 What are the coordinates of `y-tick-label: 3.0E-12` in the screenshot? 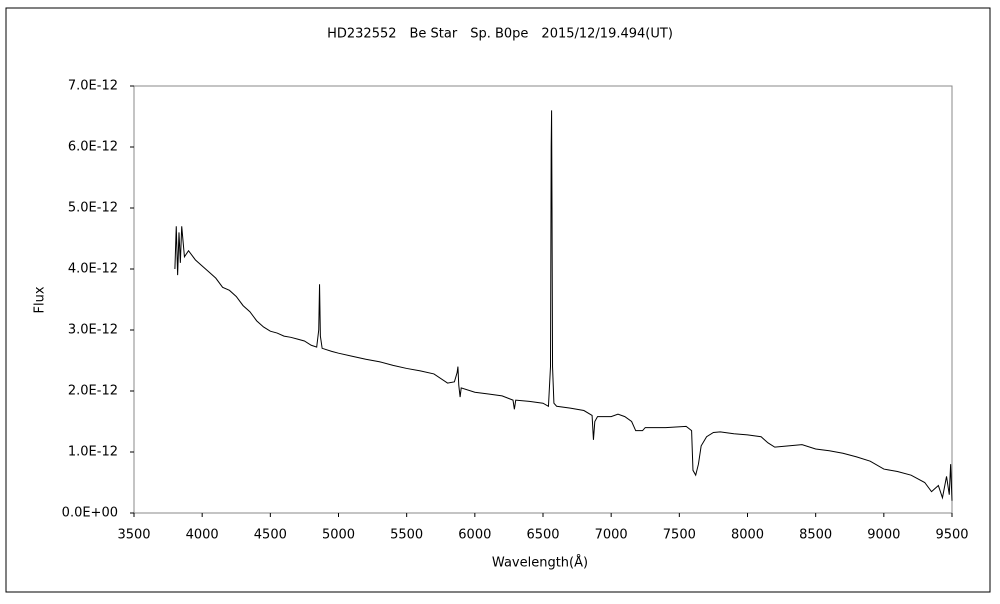 It's located at (93, 330).